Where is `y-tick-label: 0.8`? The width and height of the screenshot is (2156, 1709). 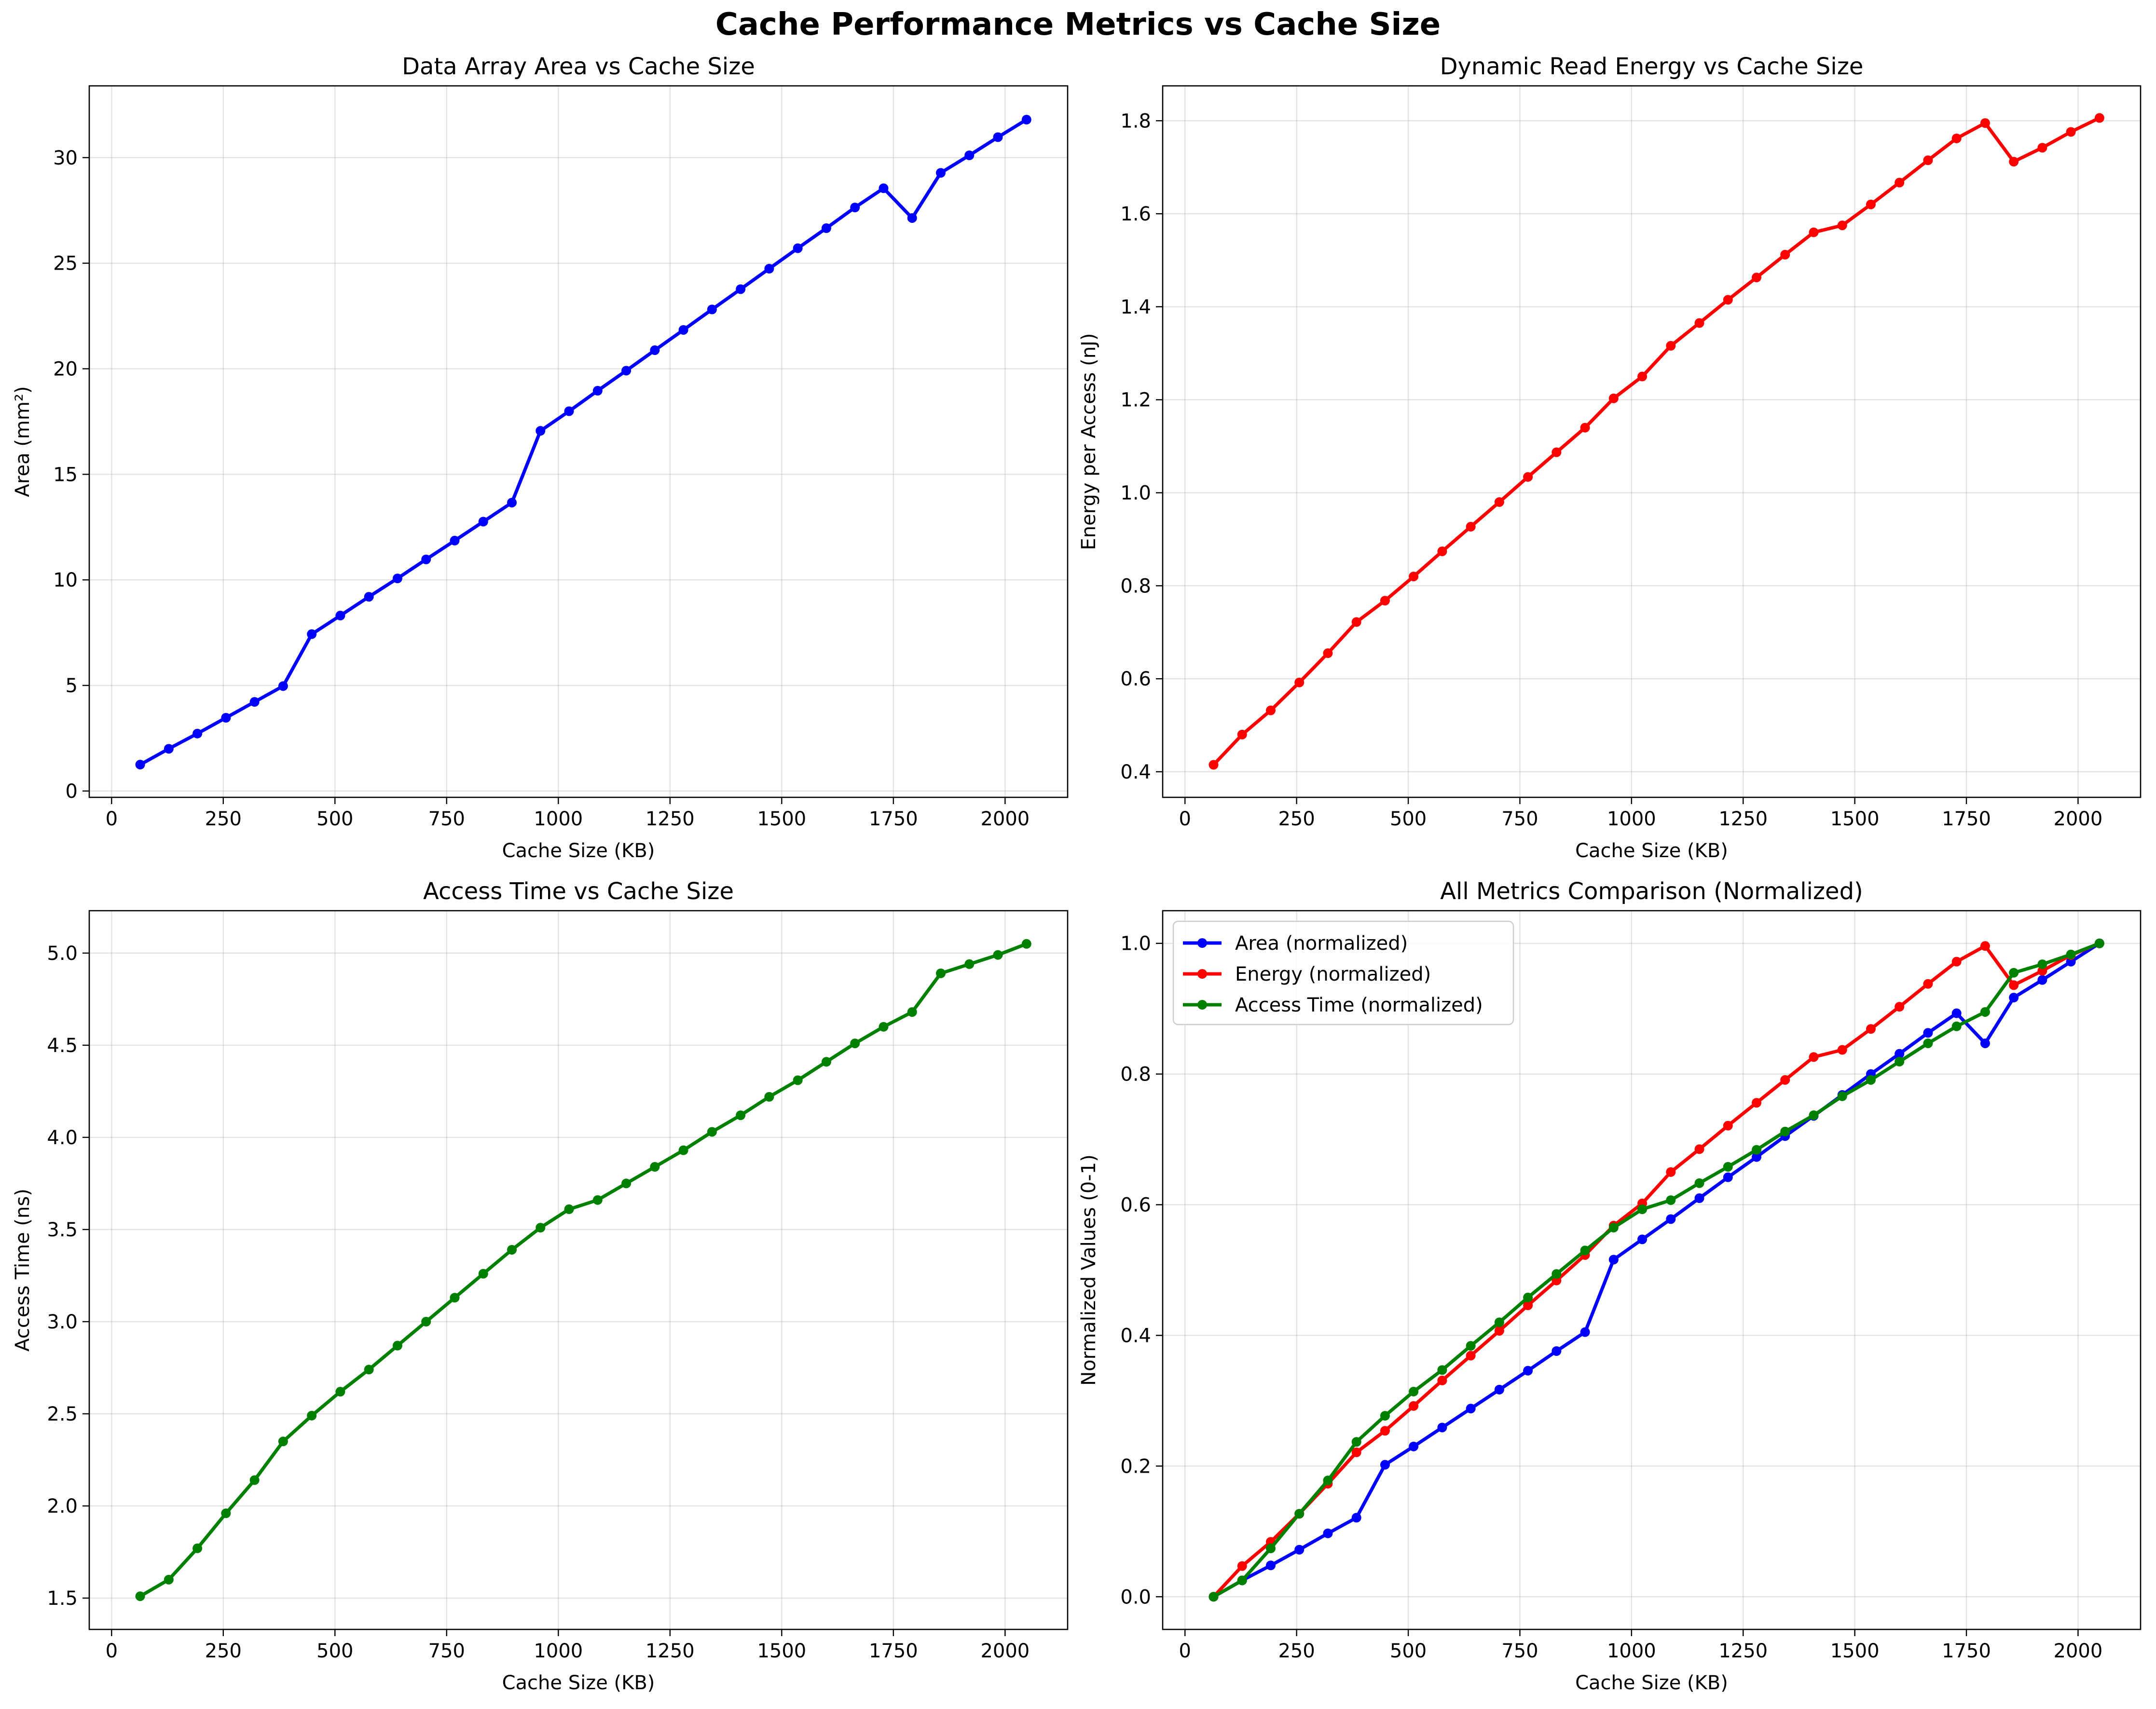
y-tick-label: 0.8 is located at coordinates (1135, 1075).